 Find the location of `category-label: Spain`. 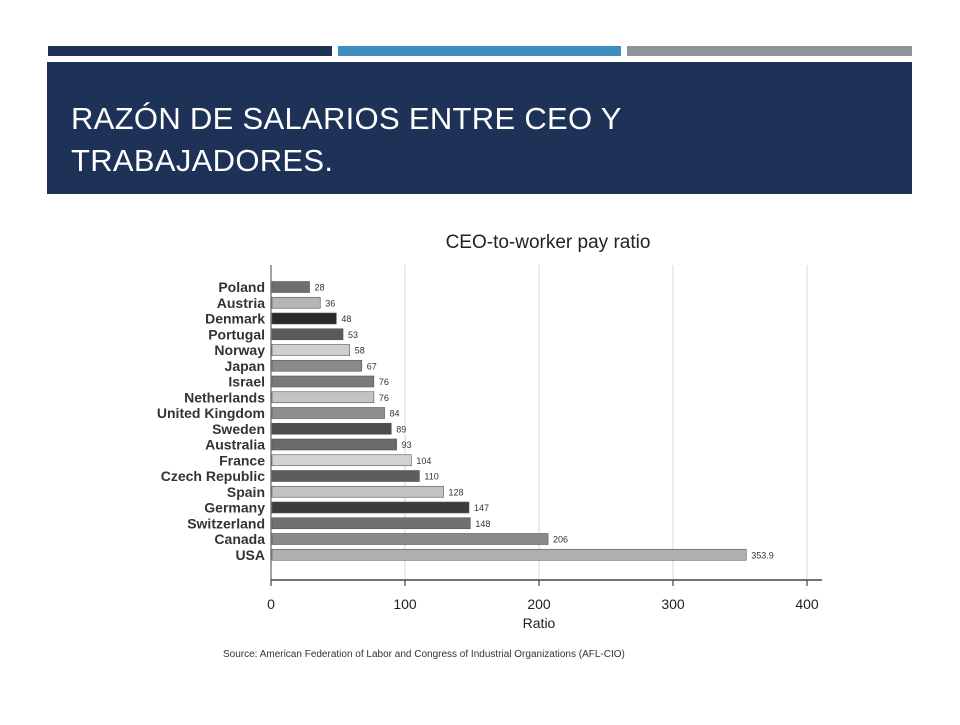

category-label: Spain is located at coordinates (246, 492).